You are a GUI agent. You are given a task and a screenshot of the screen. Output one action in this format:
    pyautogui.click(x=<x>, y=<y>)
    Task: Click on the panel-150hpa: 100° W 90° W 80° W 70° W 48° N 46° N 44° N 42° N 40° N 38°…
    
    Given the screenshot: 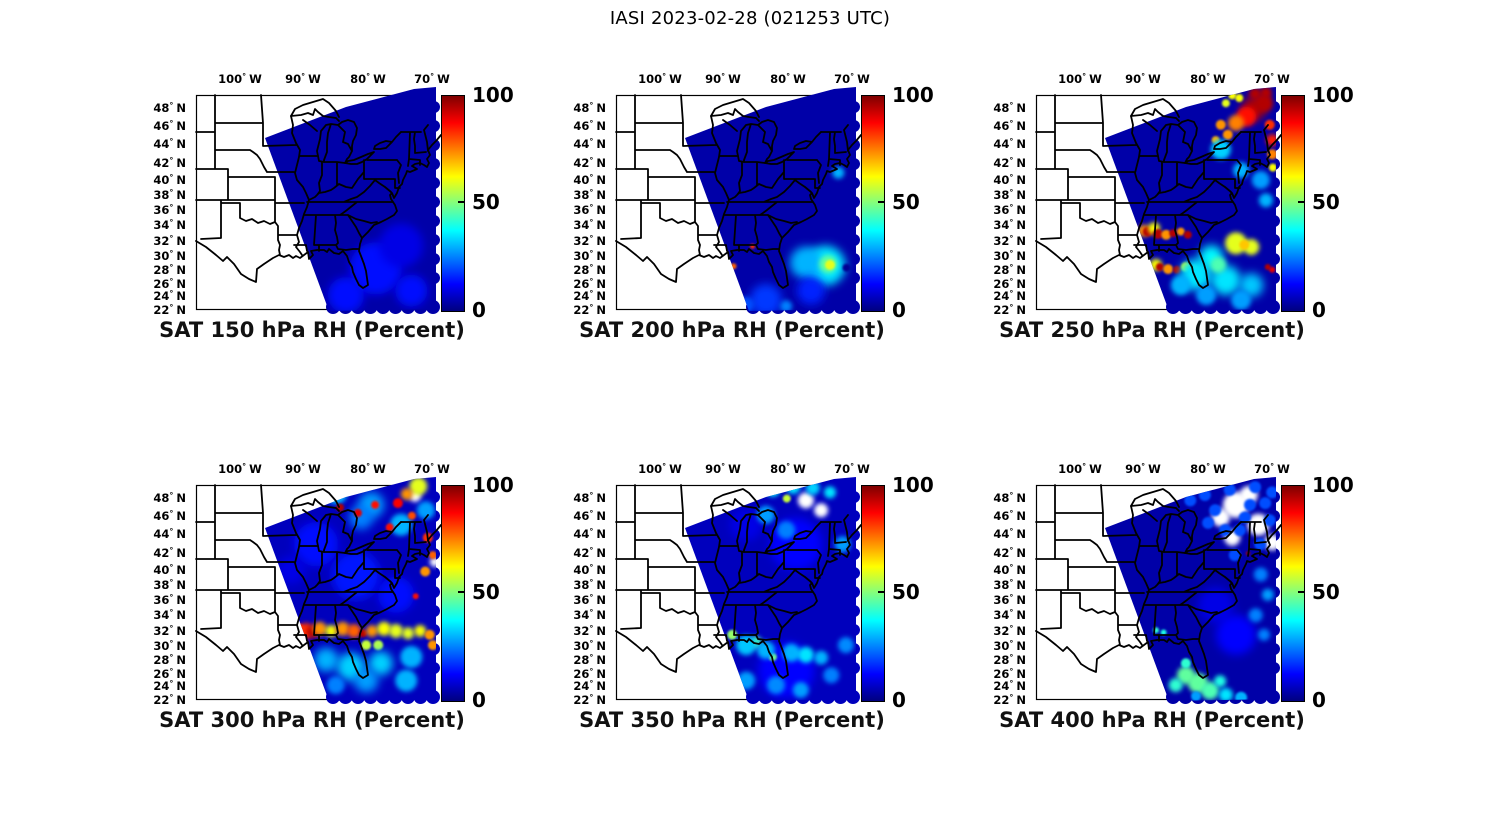 What is the action you would take?
    pyautogui.click(x=336, y=205)
    